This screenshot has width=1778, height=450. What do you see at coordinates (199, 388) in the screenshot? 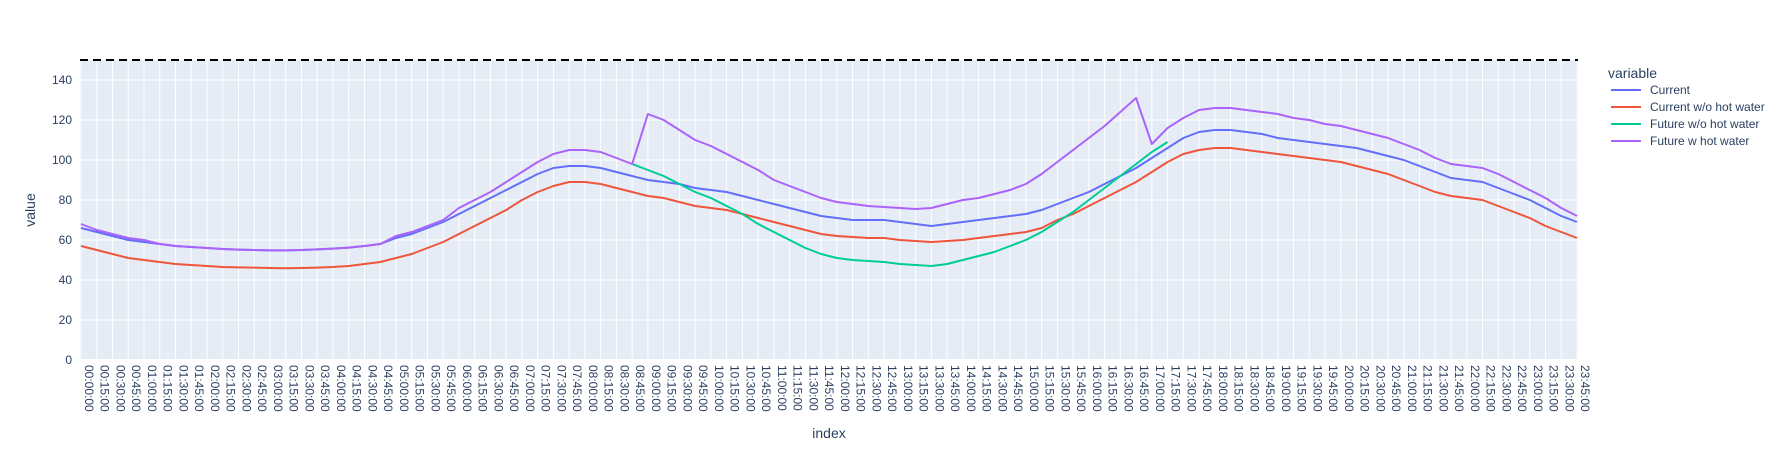
I see `x-tick-label: 01:45:00` at bounding box center [199, 388].